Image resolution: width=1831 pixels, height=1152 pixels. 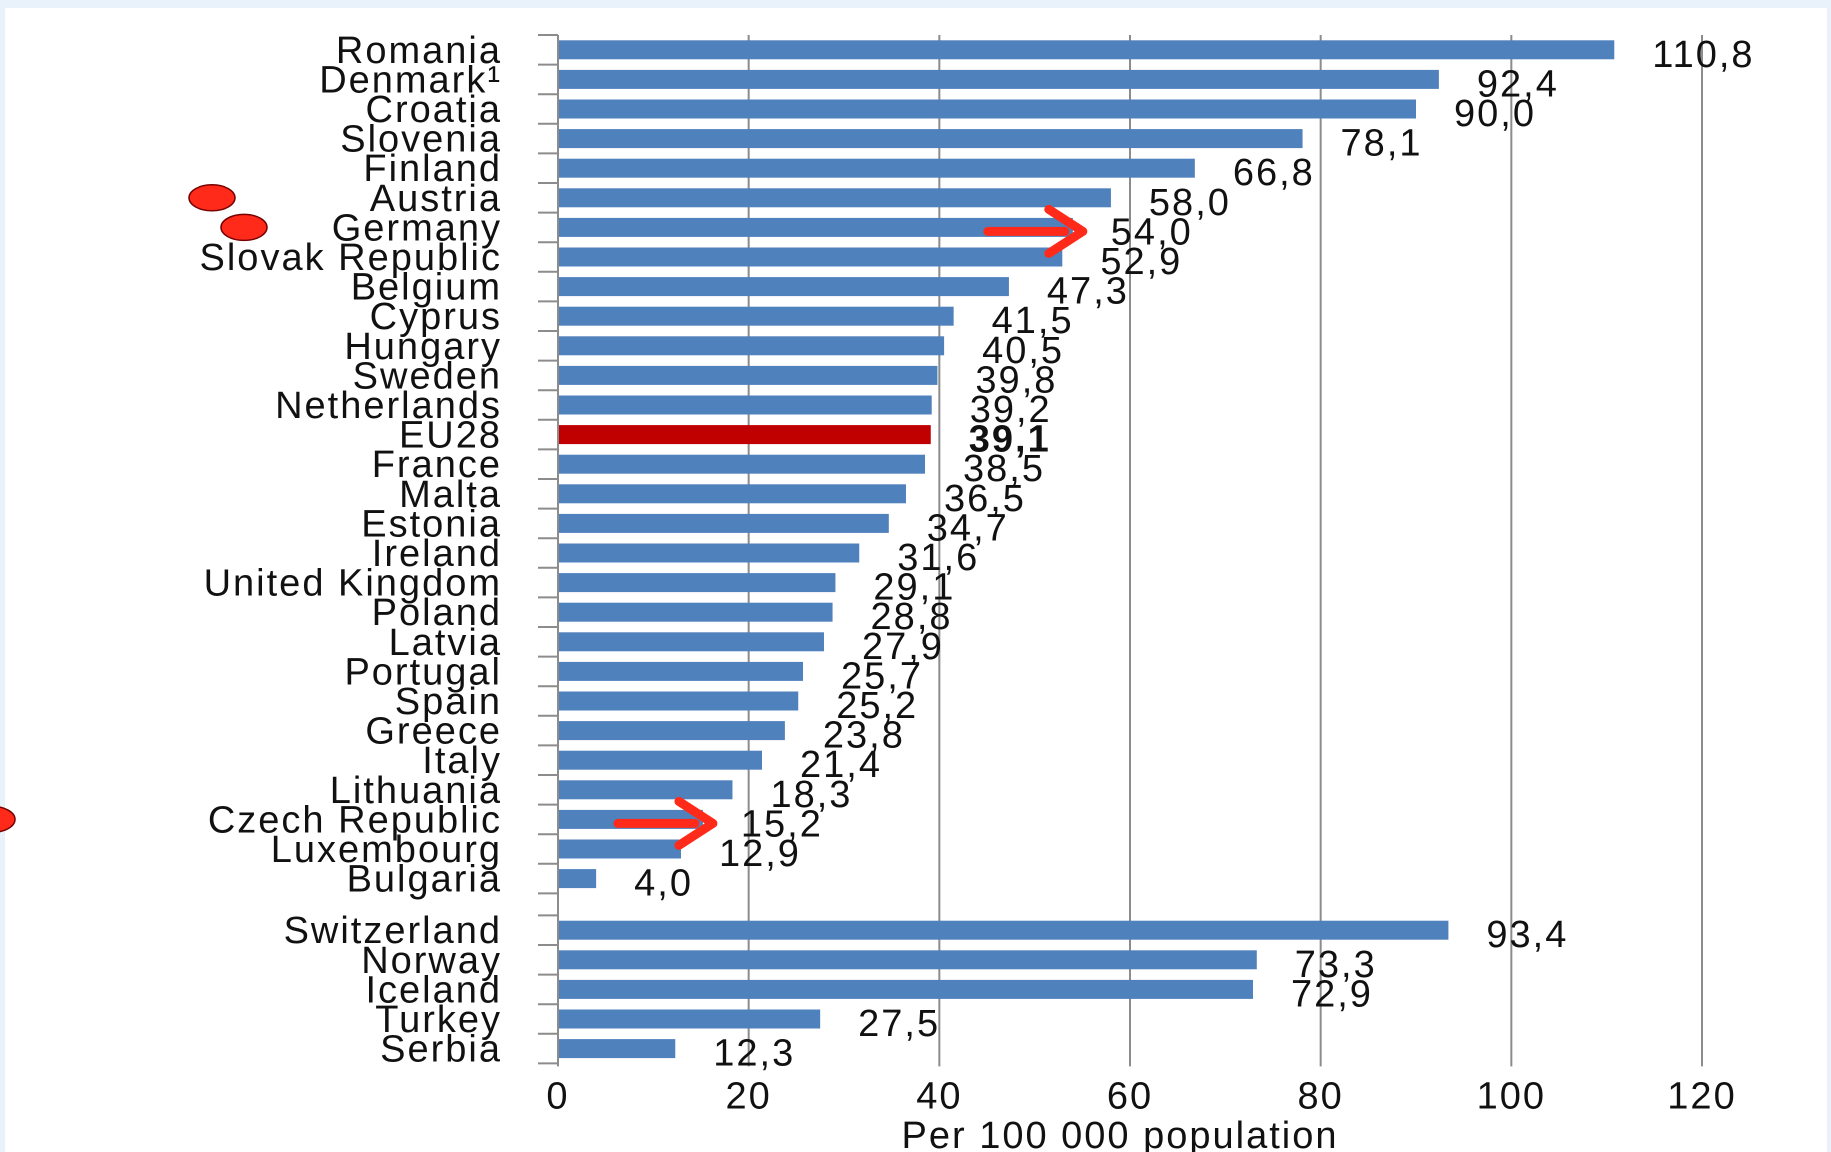 I want to click on slide-border-top, so click(x=915, y=4).